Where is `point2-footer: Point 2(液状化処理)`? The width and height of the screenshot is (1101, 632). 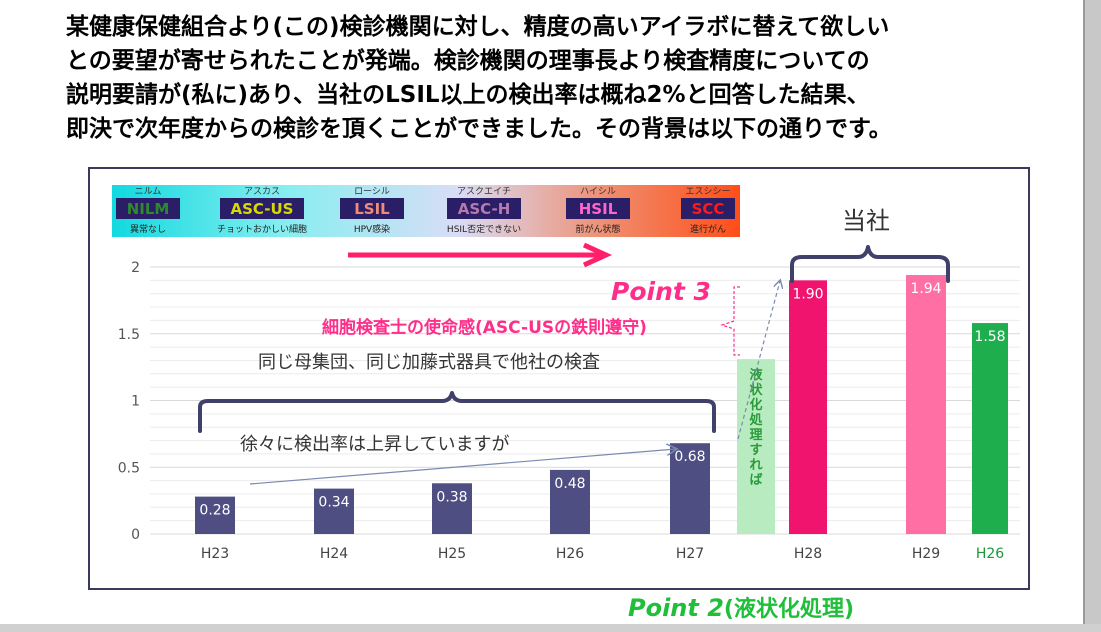
point2-footer: Point 2(液状化処理) is located at coordinates (741, 607).